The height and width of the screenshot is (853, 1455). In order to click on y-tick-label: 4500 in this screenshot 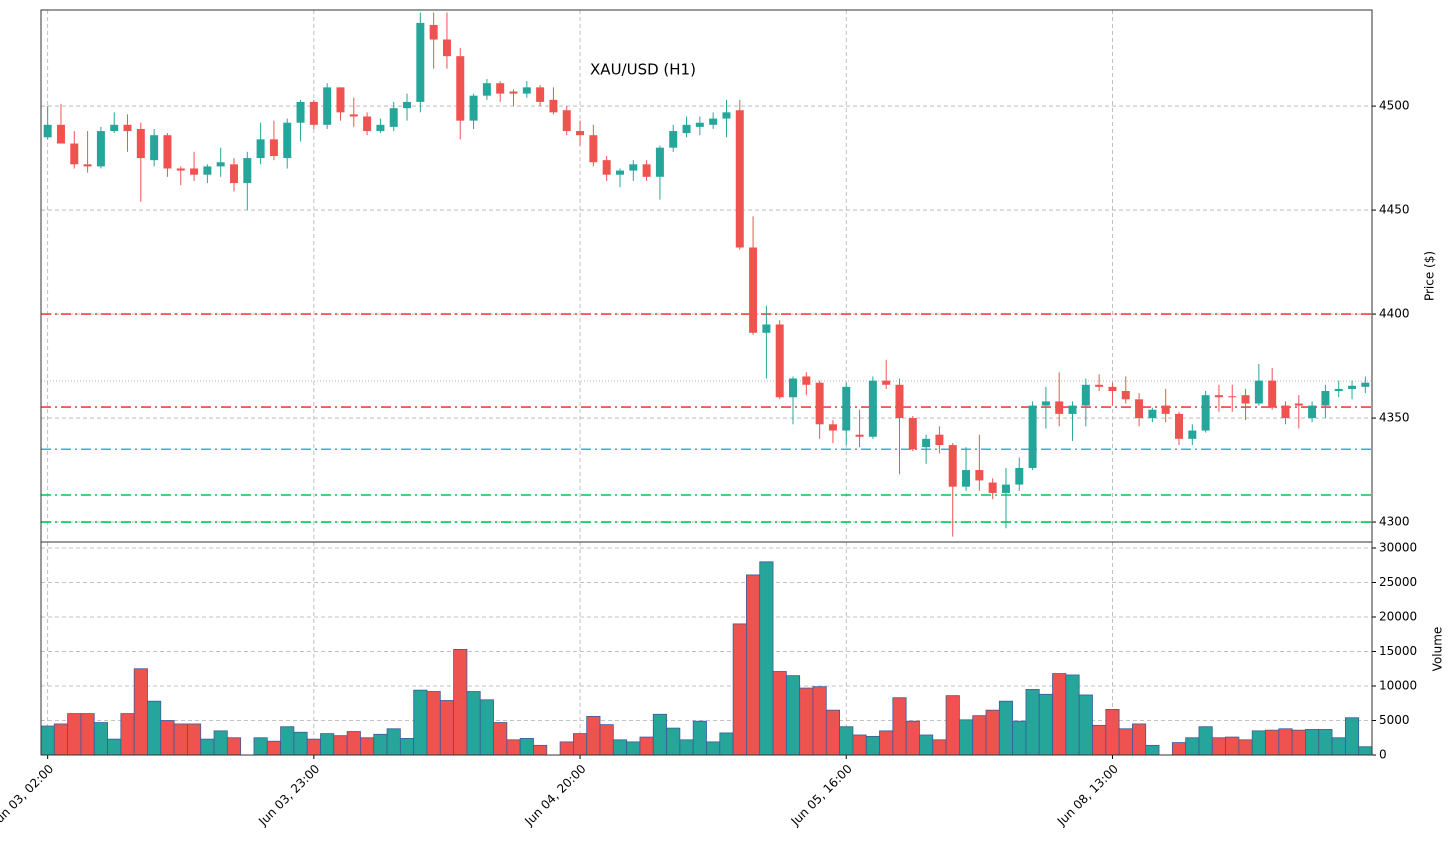, I will do `click(1394, 106)`.